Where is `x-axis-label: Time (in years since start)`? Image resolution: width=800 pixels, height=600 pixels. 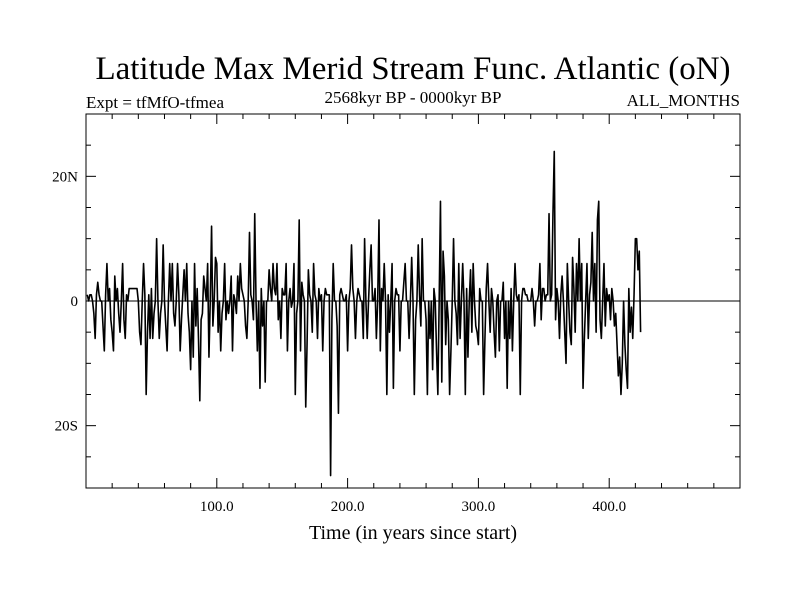
x-axis-label: Time (in years since start) is located at coordinates (413, 533).